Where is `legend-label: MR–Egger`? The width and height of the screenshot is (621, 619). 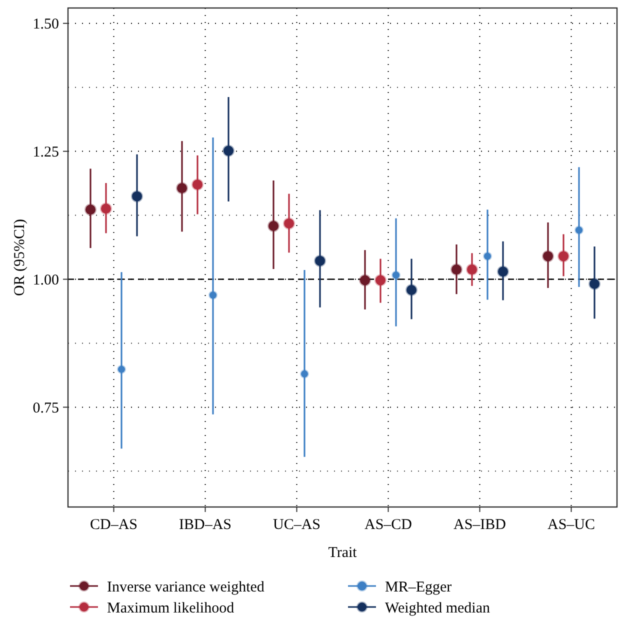
legend-label: MR–Egger is located at coordinates (418, 587).